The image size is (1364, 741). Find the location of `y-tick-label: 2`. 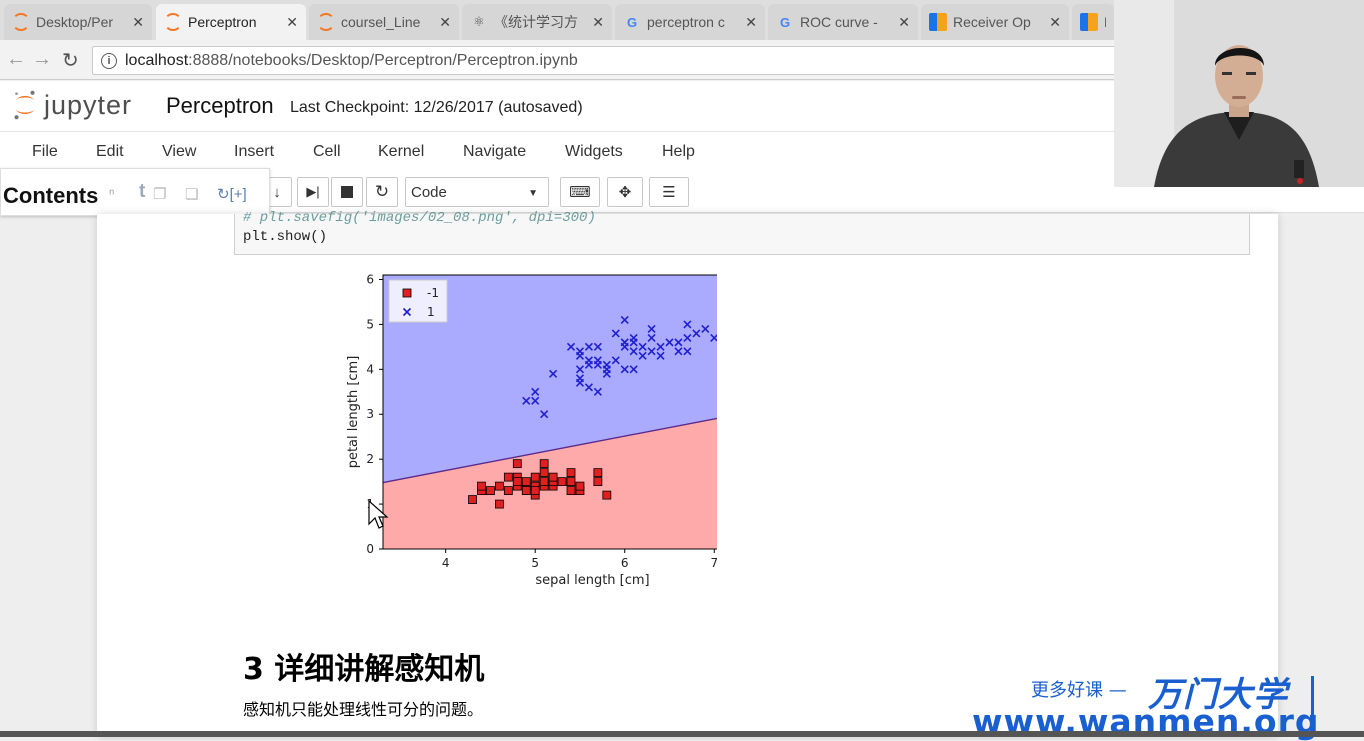

y-tick-label: 2 is located at coordinates (370, 459).